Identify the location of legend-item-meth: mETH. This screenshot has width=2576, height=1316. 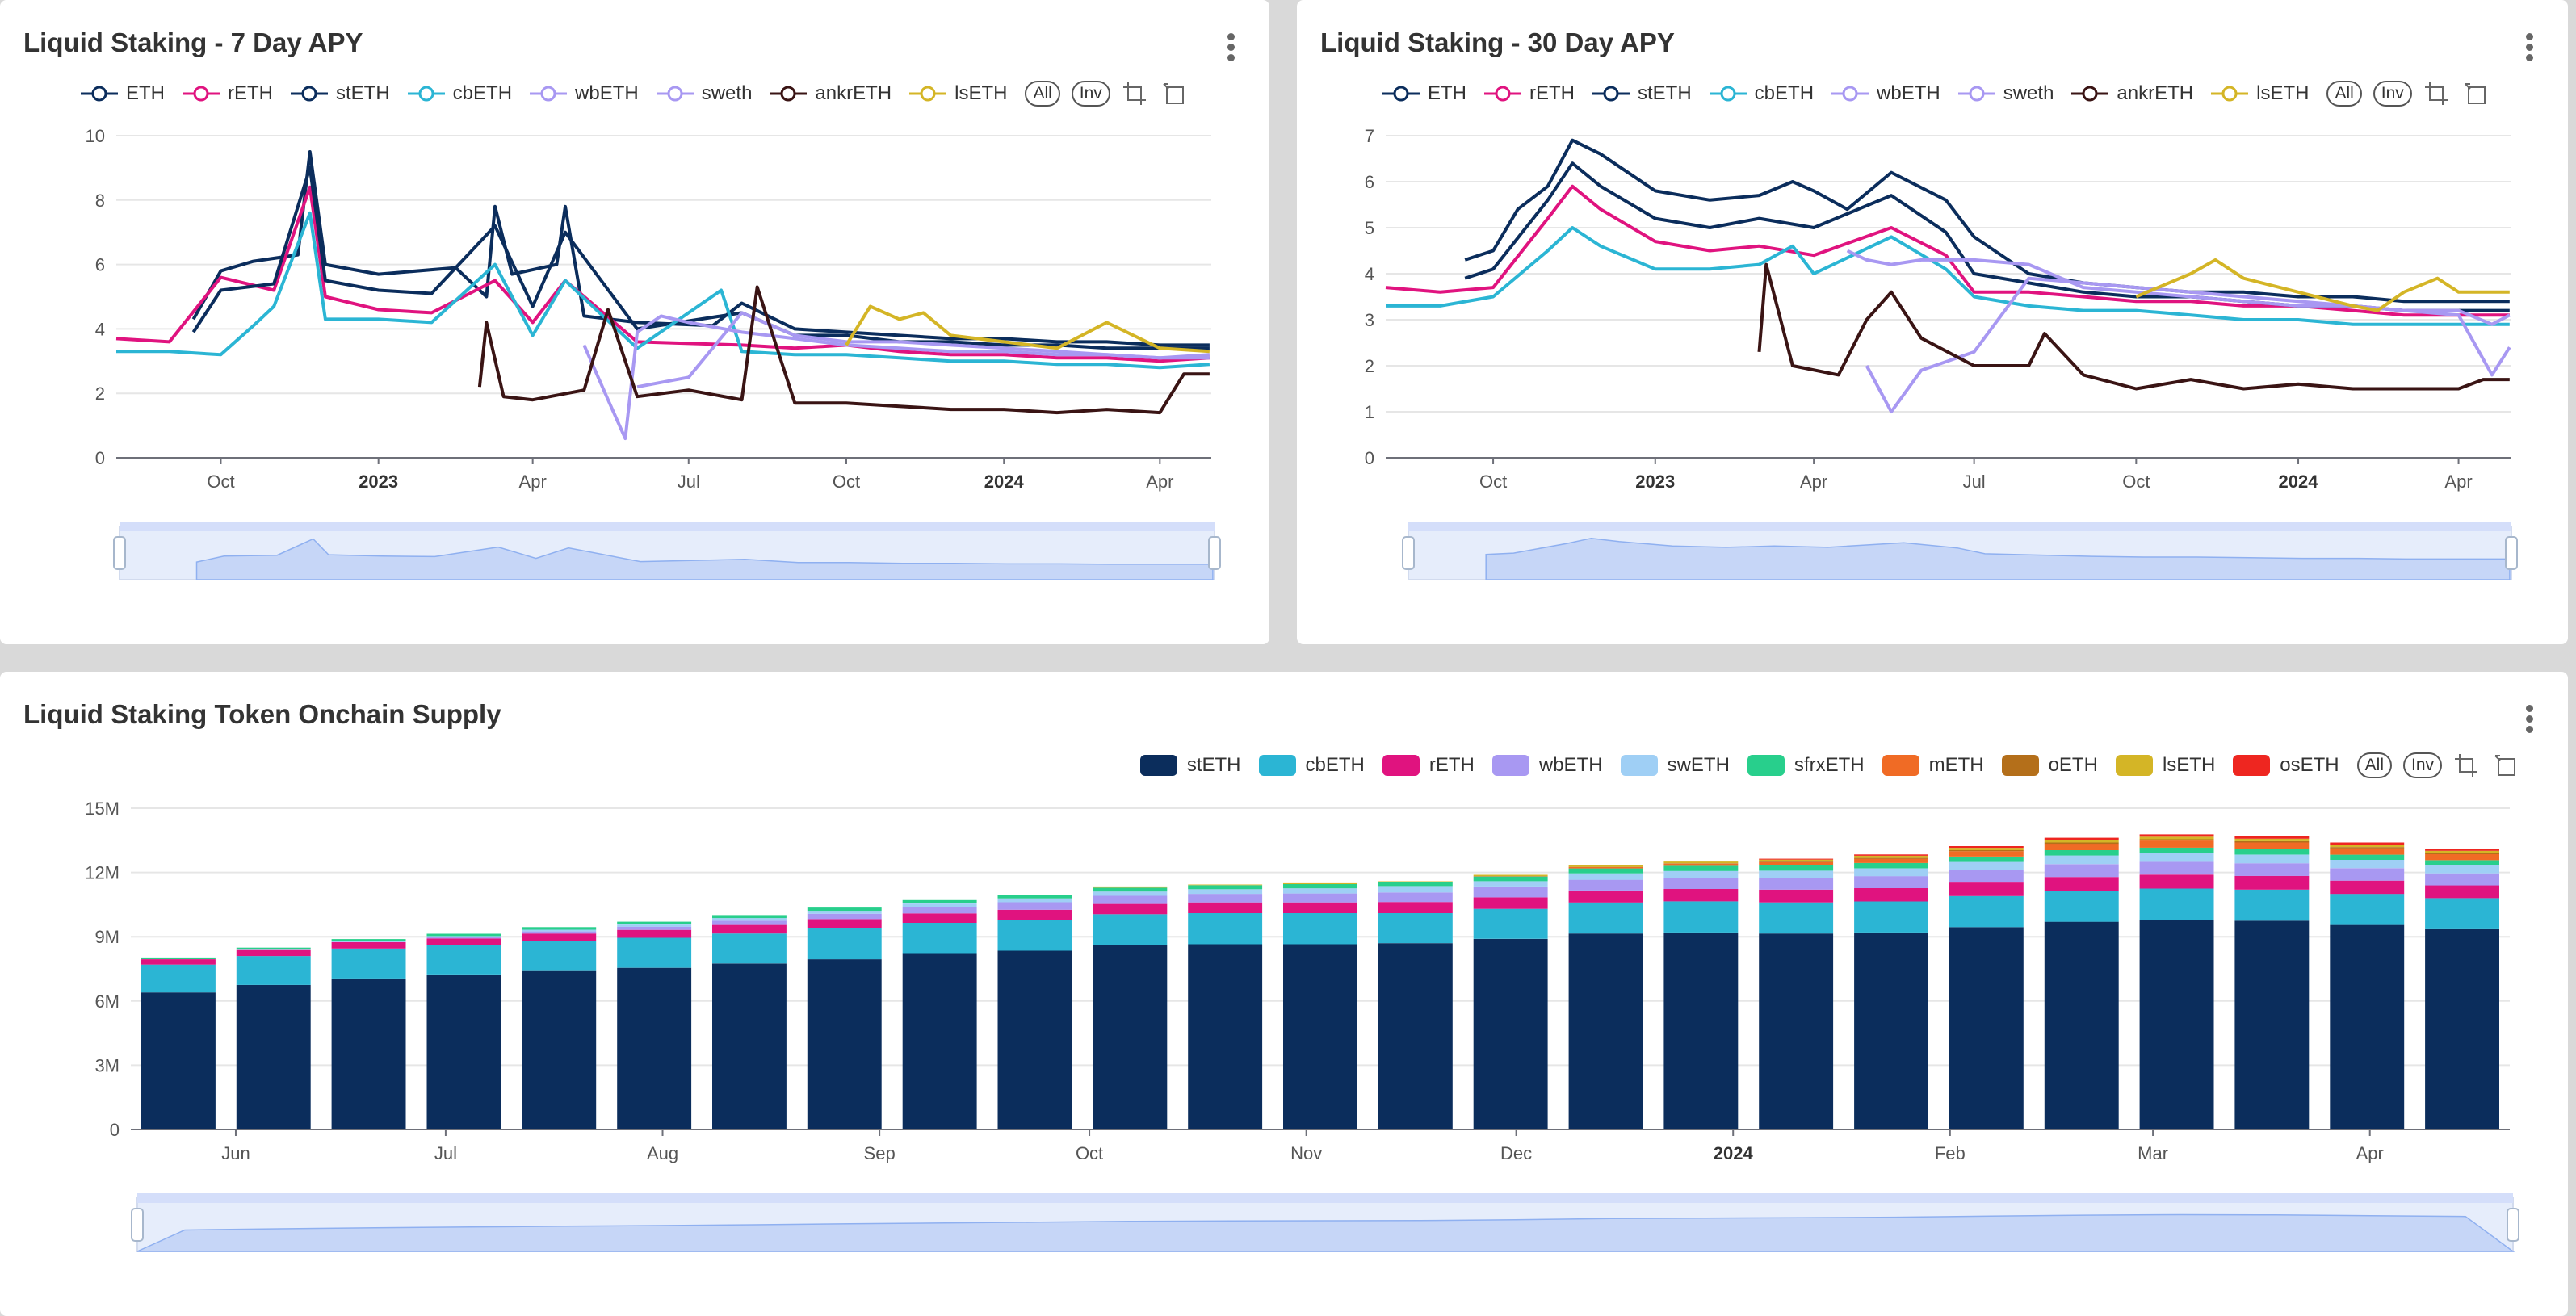
(1933, 765).